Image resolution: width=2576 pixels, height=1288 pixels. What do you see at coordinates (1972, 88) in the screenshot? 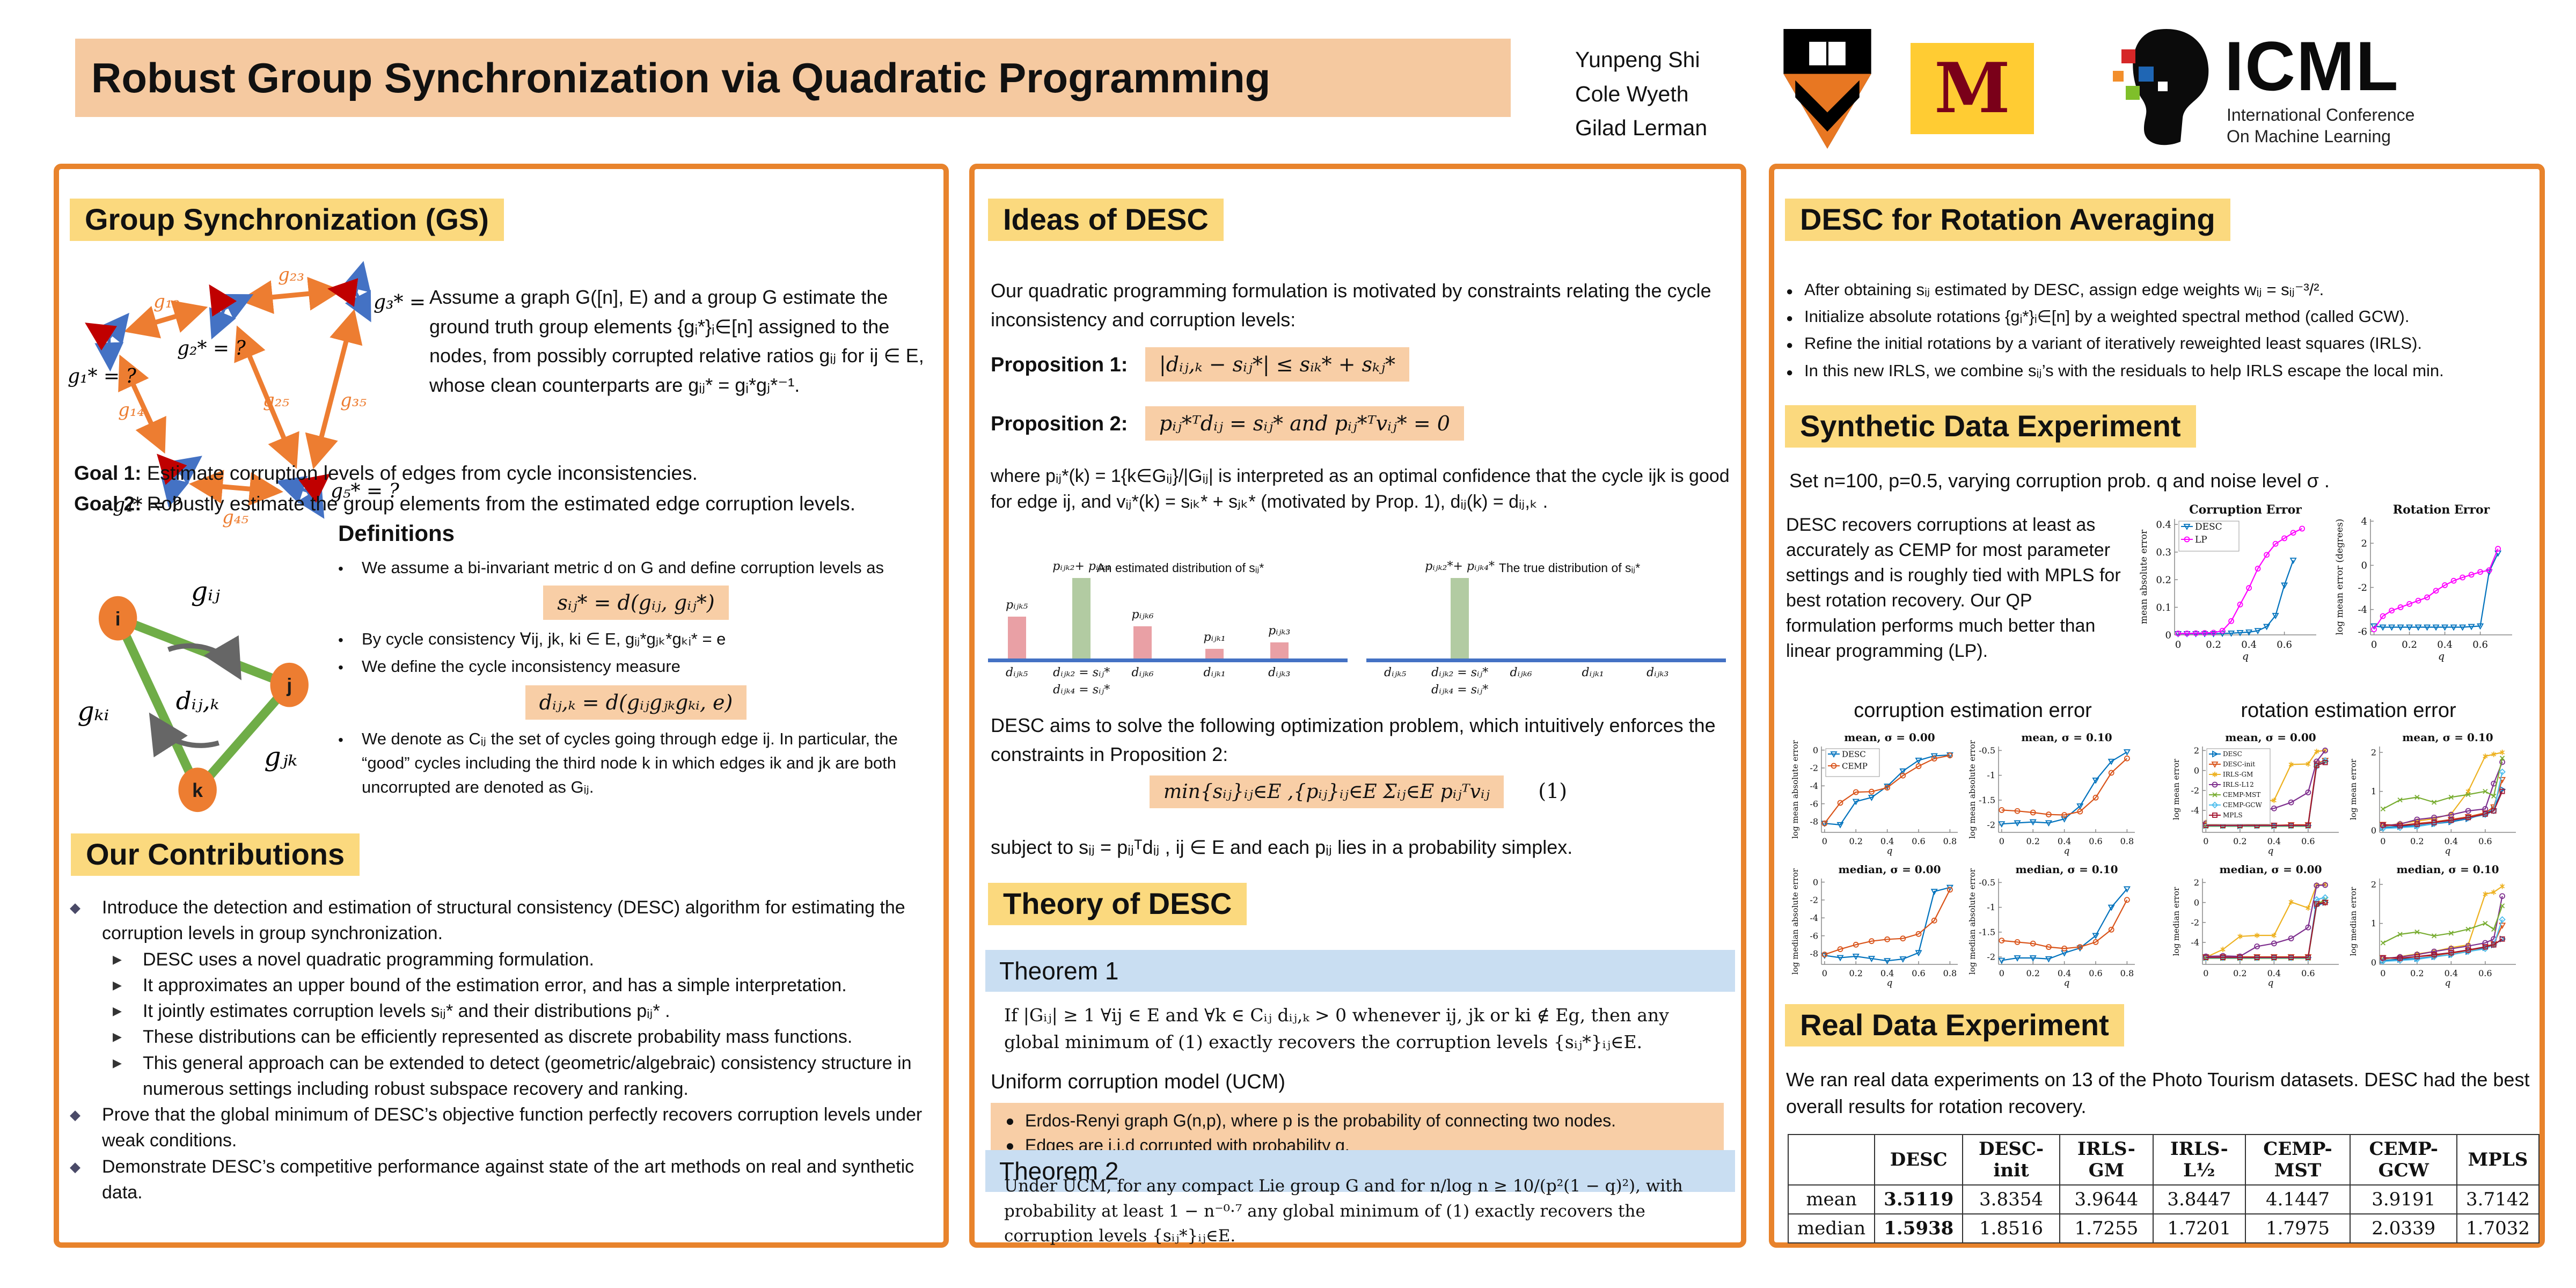
I see `minnesota-m: M` at bounding box center [1972, 88].